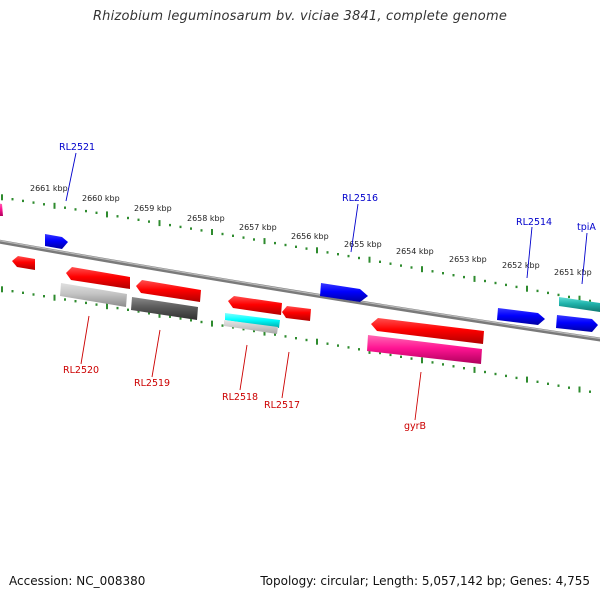 The width and height of the screenshot is (600, 600). What do you see at coordinates (152, 383) in the screenshot?
I see `gene-label-rl2519: RL2519` at bounding box center [152, 383].